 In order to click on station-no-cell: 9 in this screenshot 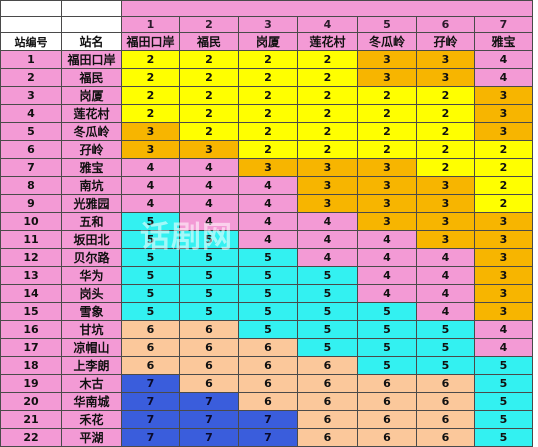, I will do `click(31, 203)`.